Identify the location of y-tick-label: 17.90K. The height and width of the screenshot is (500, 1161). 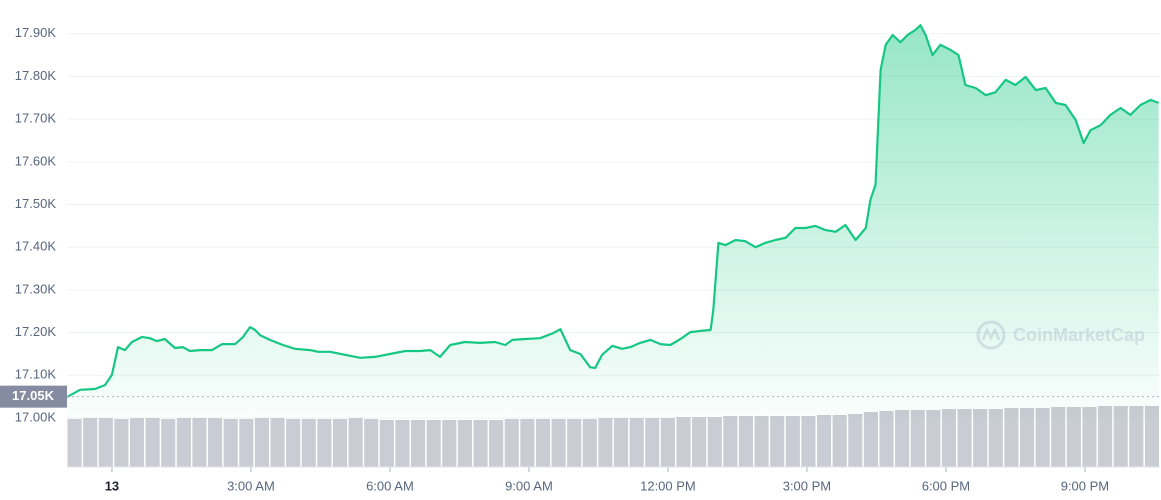
(36, 32).